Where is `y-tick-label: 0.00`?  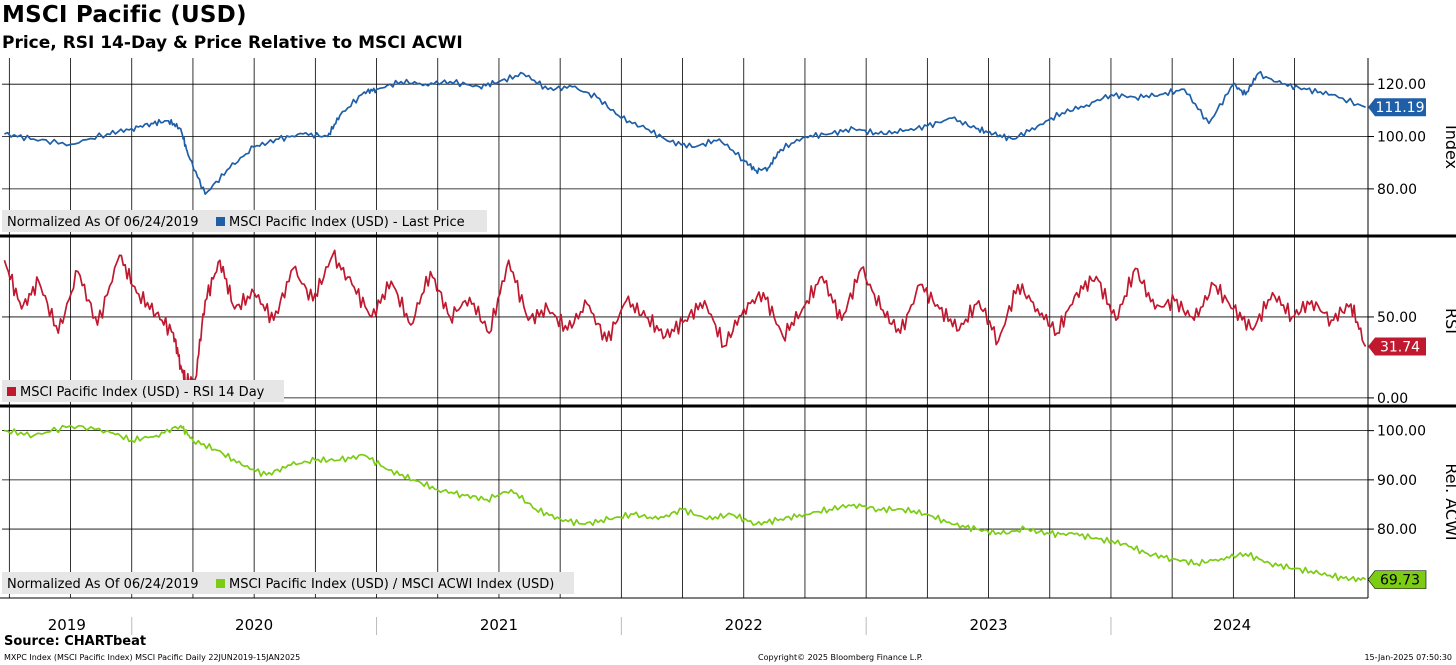 y-tick-label: 0.00 is located at coordinates (1392, 399).